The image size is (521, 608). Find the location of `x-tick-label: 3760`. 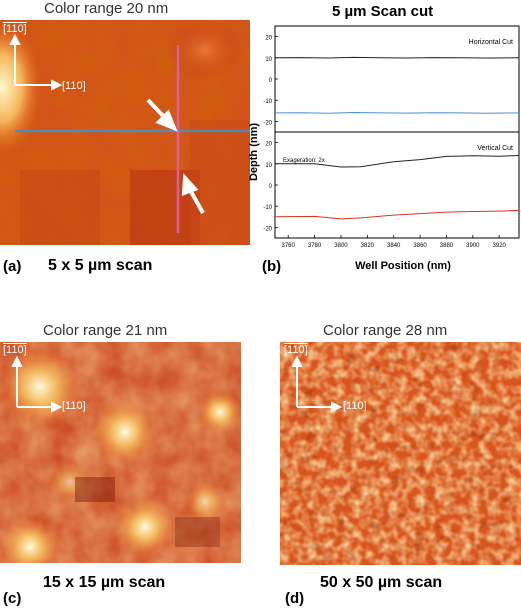

x-tick-label: 3760 is located at coordinates (289, 246).